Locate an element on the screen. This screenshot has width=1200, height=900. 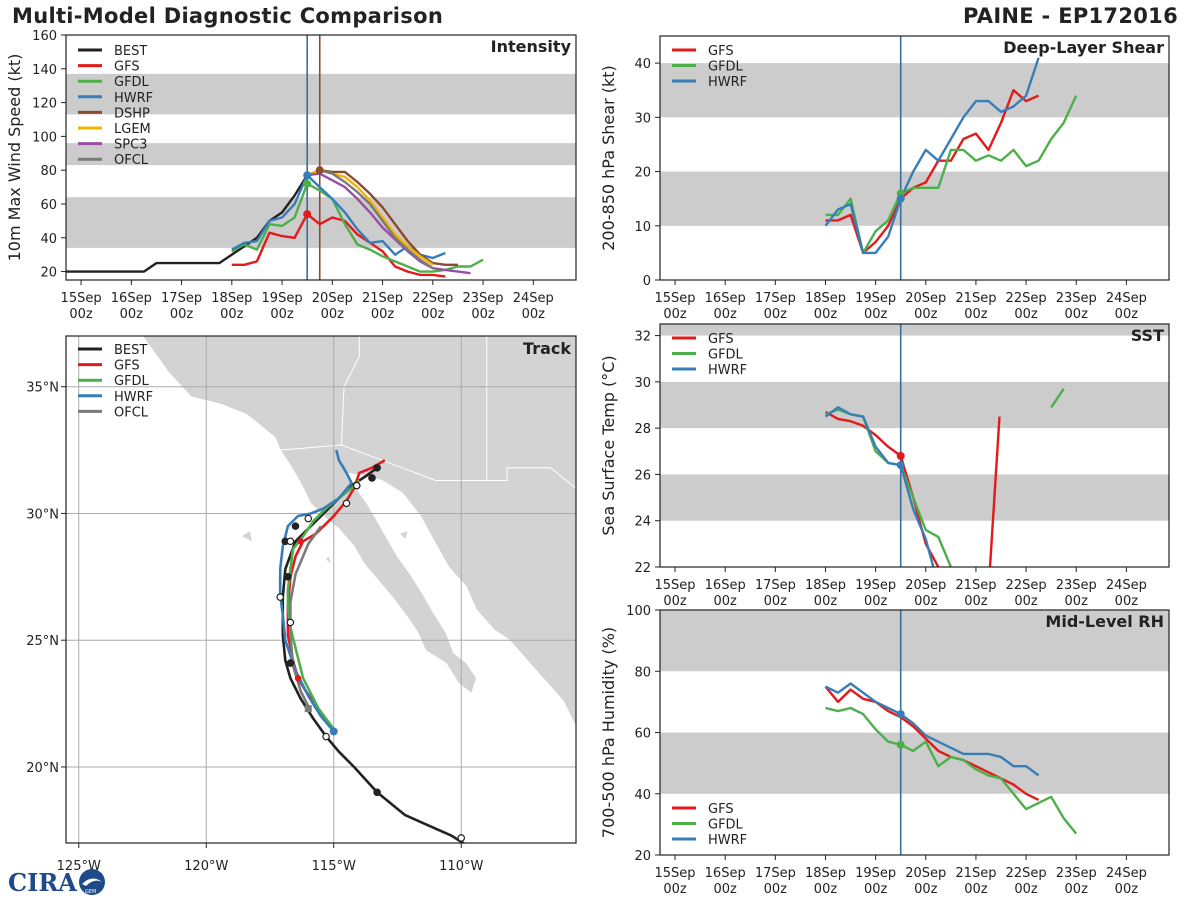
track-xtick-label: 120°W is located at coordinates (206, 866).